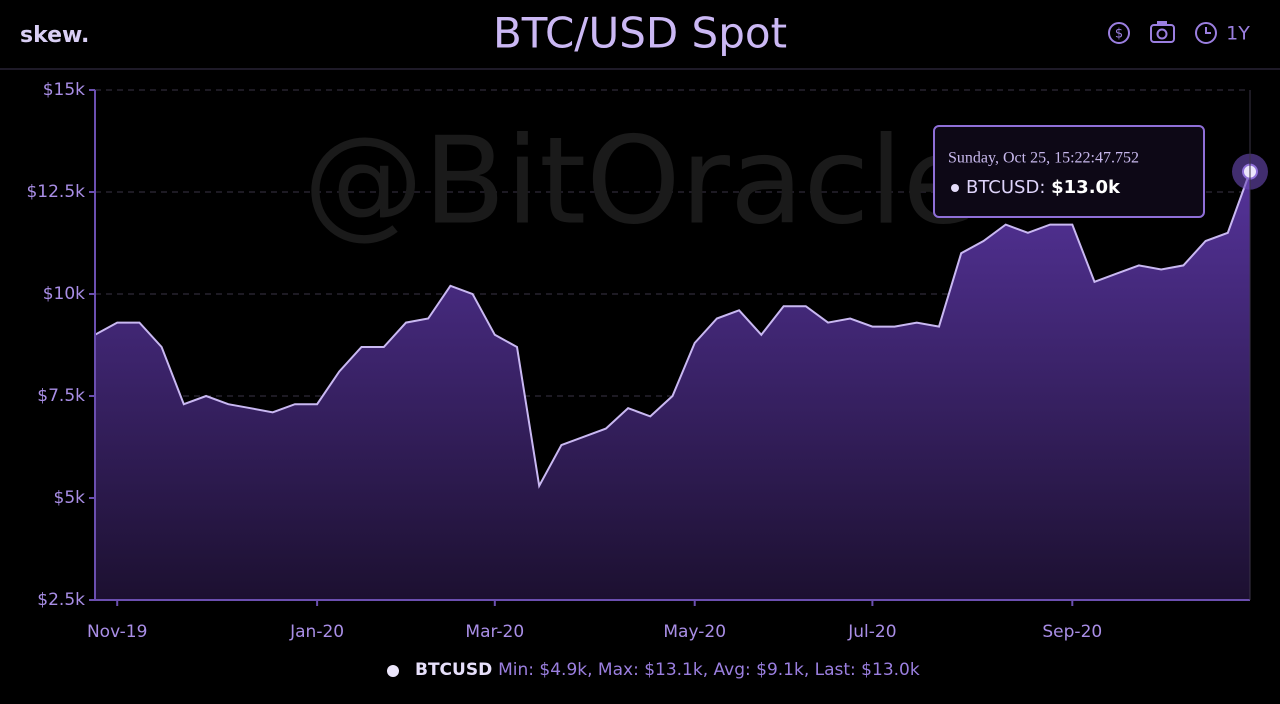  Describe the element at coordinates (1222, 33) in the screenshot. I see `range-button: 1Y` at that location.